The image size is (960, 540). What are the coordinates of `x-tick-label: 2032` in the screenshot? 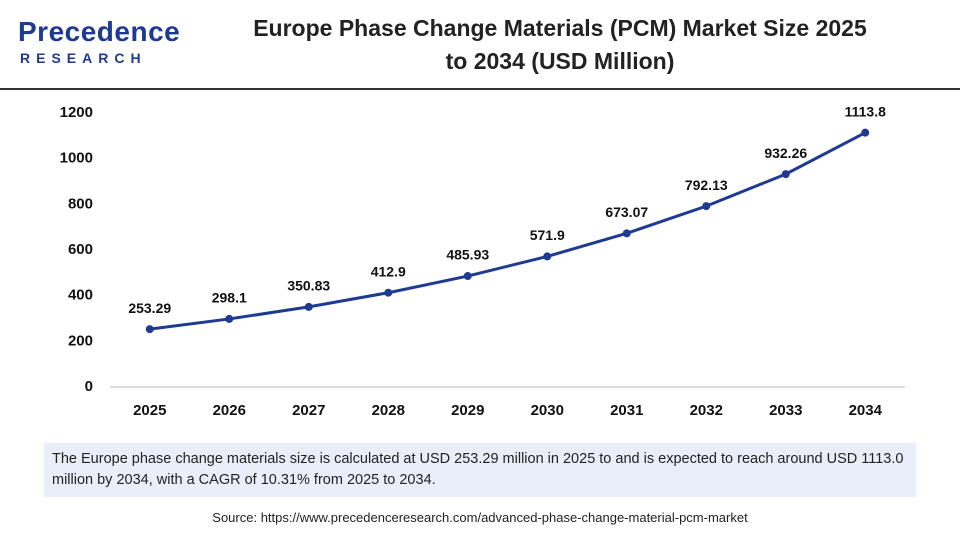 It's located at (706, 410).